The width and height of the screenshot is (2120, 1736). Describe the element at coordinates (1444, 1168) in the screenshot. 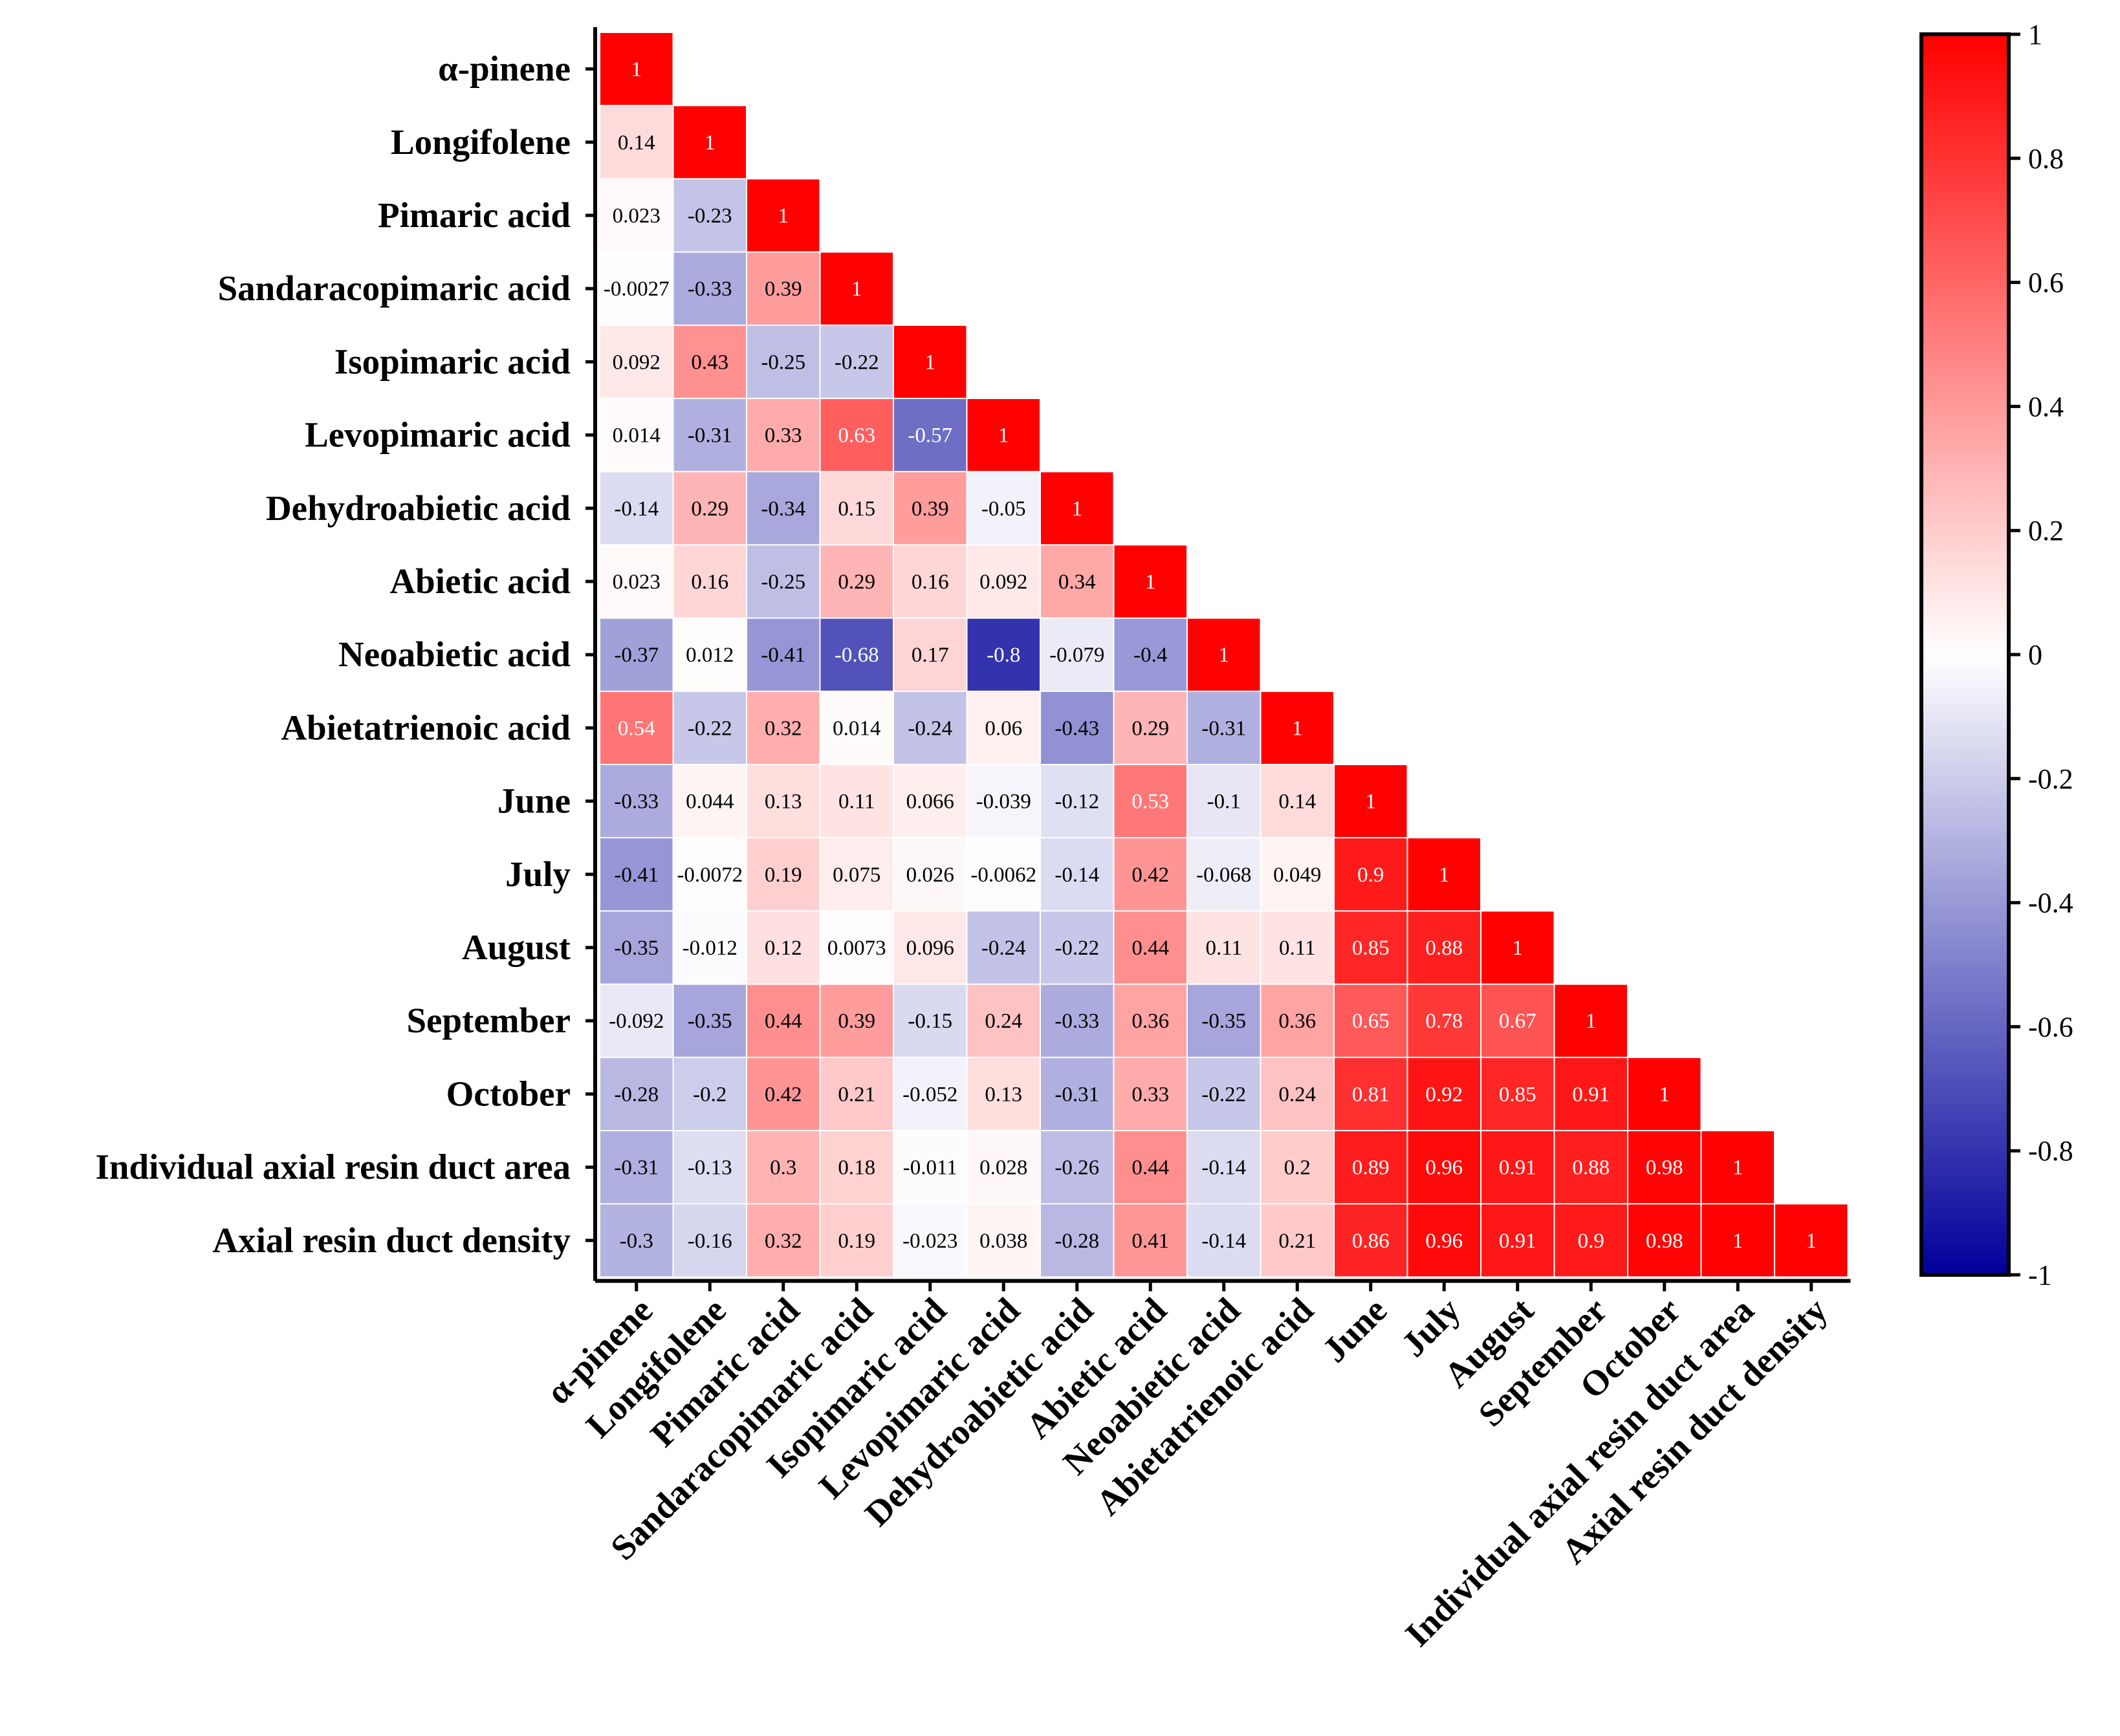

I see `cell-value-label: 0.96` at that location.